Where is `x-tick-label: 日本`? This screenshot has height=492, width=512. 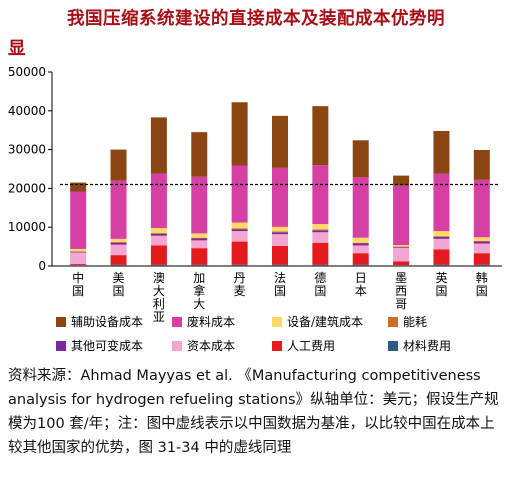
x-tick-label: 日本 is located at coordinates (361, 284).